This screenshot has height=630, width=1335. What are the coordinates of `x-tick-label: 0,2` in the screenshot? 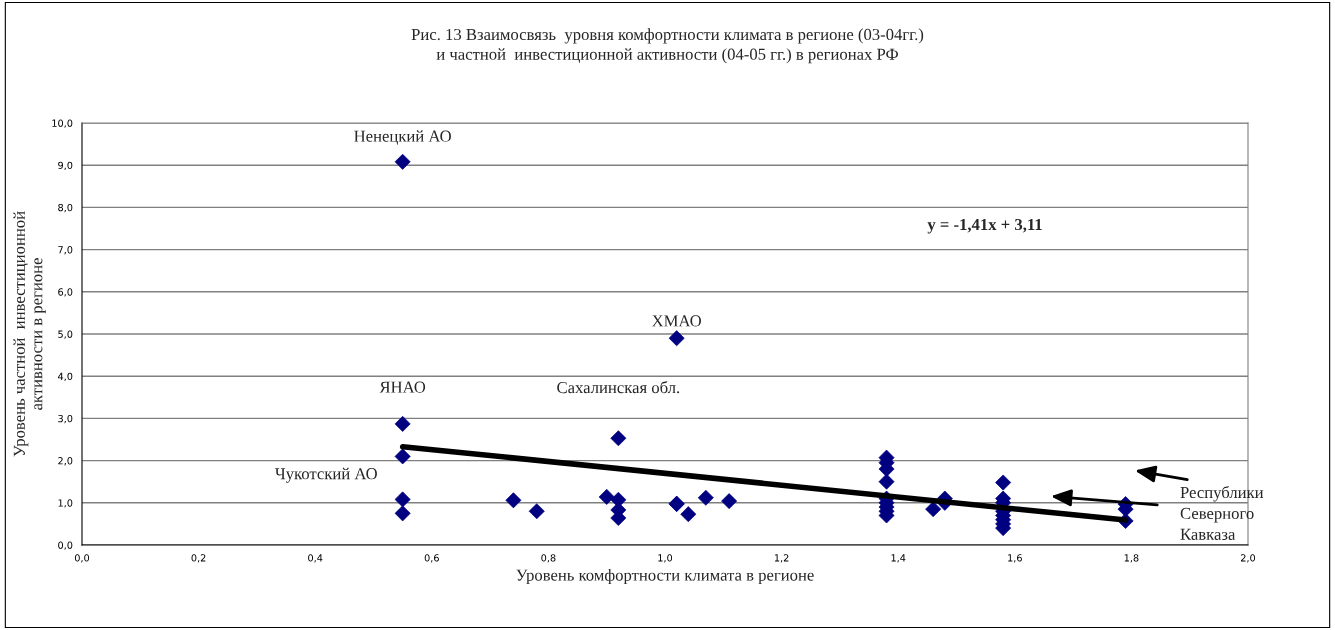 It's located at (198, 558).